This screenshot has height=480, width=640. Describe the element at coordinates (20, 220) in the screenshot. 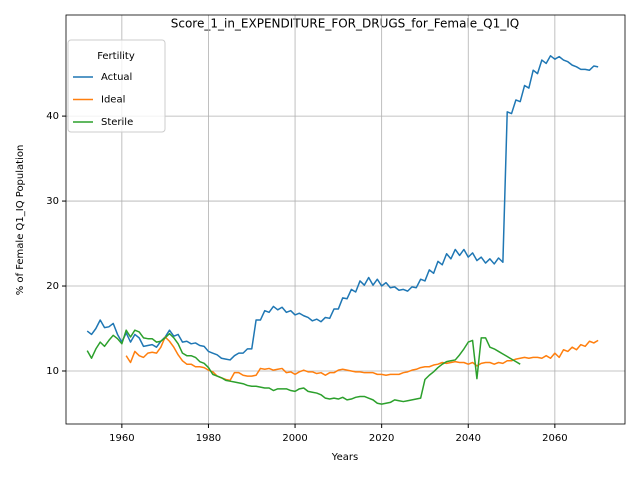

I see `y-axis-label: % of Female Q1_IQ Population` at that location.